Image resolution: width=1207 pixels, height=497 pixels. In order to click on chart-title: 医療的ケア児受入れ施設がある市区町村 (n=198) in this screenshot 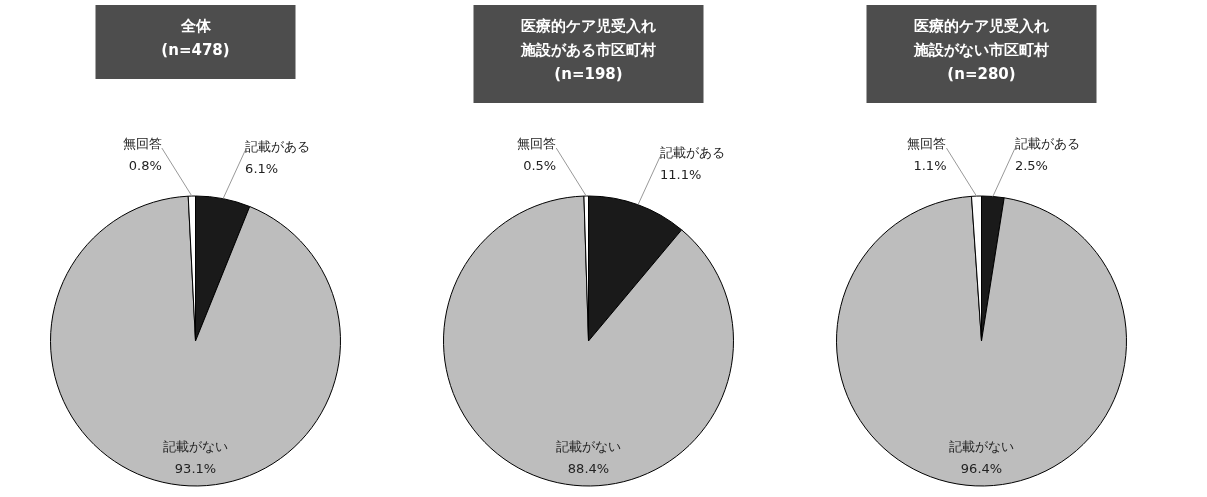, I will do `click(588, 50)`.